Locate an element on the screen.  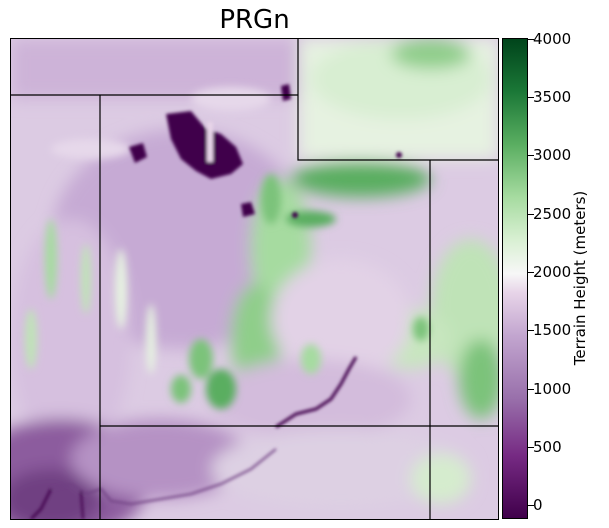
colorbar-tick-label: 0 is located at coordinates (538, 505).